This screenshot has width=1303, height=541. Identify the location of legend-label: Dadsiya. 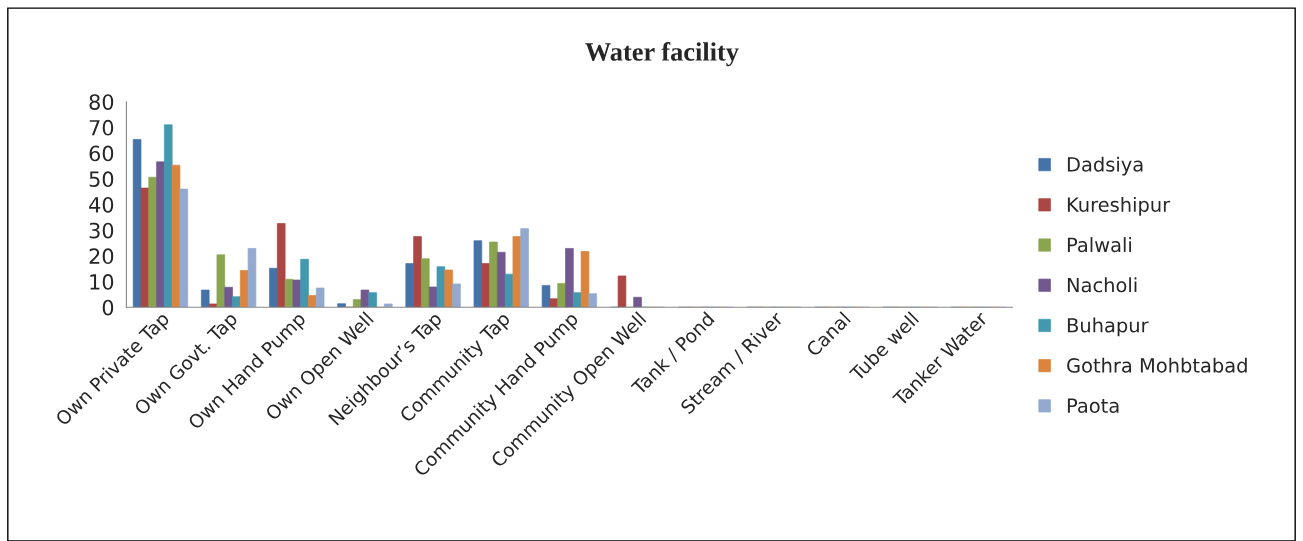
(1105, 166).